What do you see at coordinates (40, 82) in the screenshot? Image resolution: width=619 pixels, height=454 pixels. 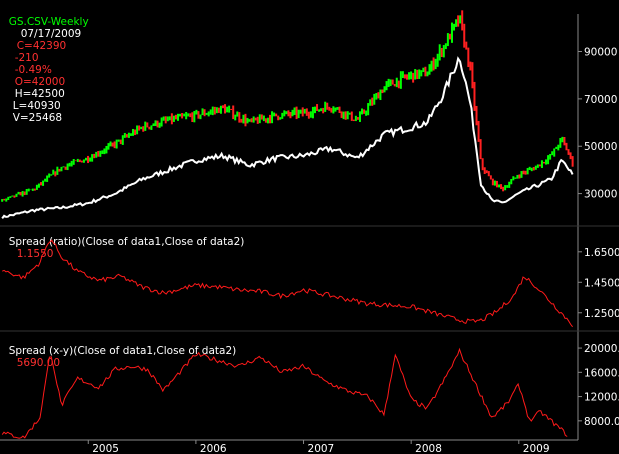 I see `header-open: O=42000` at bounding box center [40, 82].